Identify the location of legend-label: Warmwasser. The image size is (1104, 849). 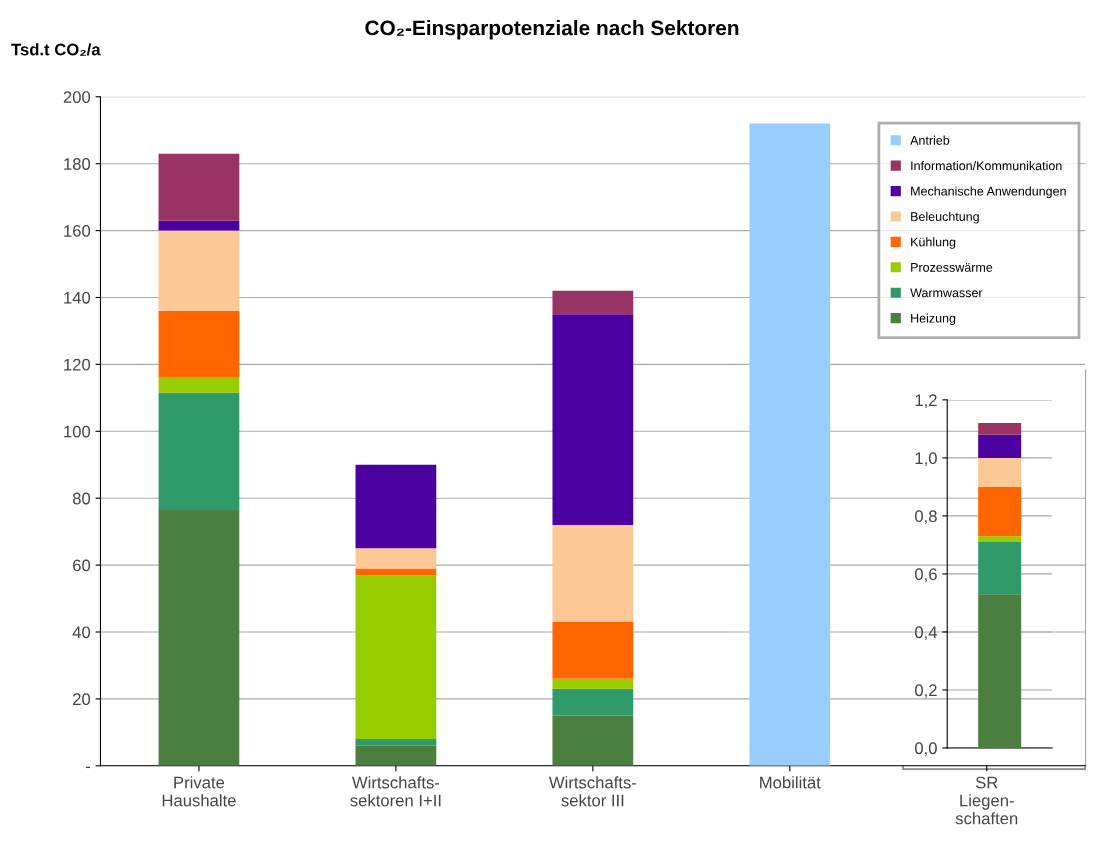
(946, 293).